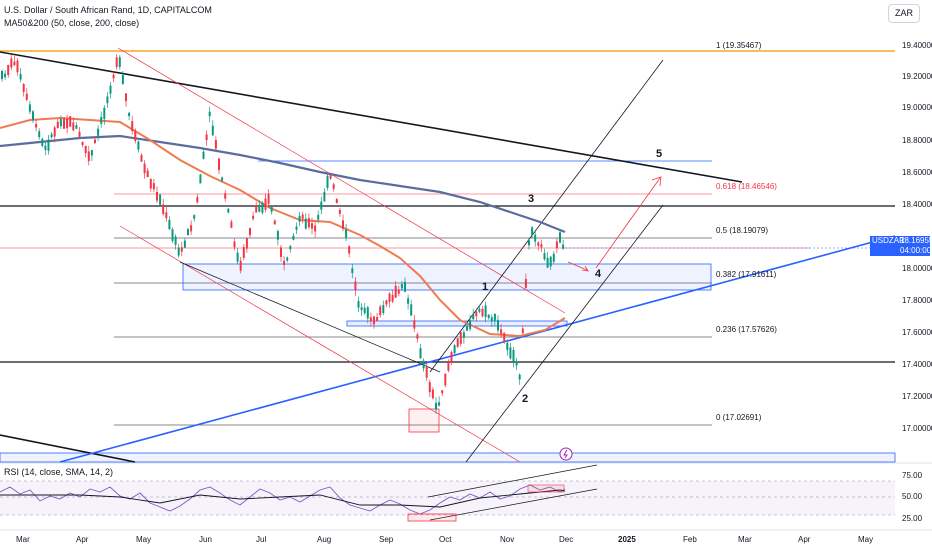  What do you see at coordinates (917, 364) in the screenshot?
I see `price-label: 17.40000` at bounding box center [917, 364].